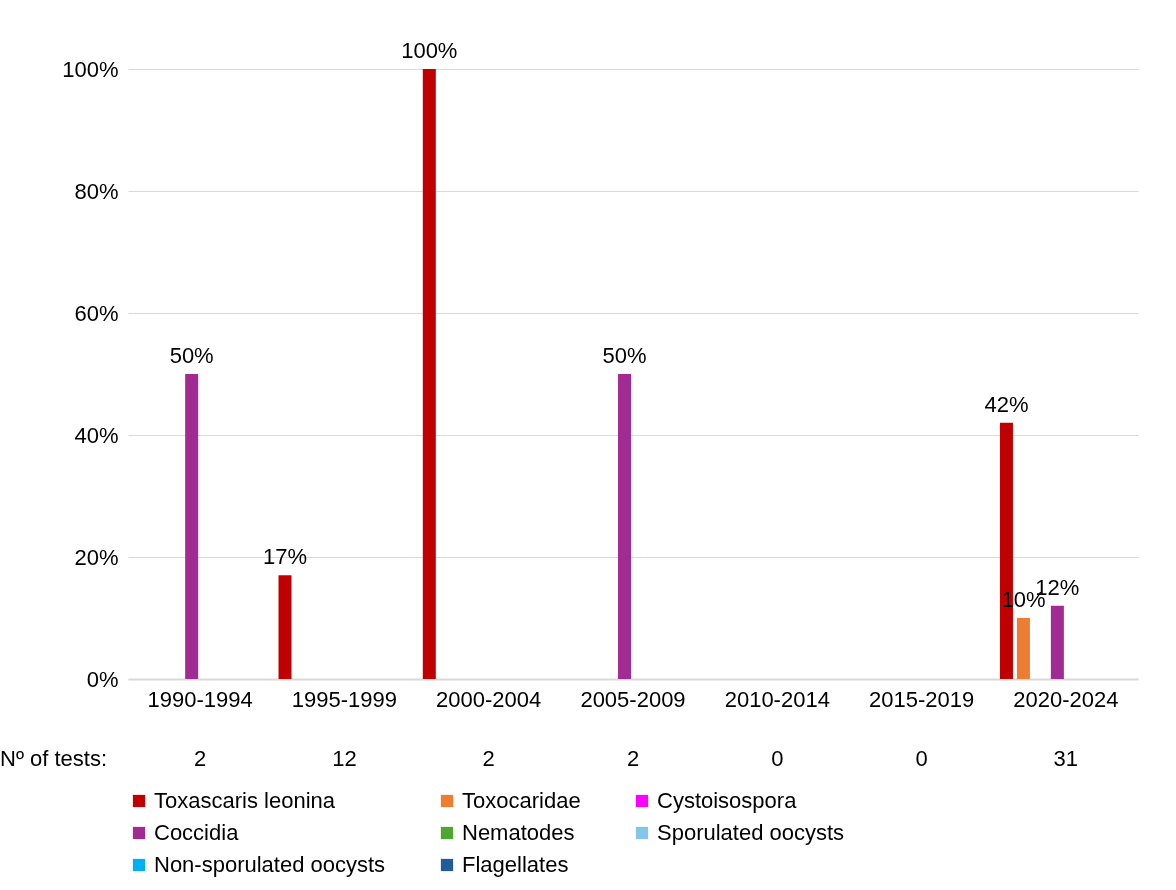 This screenshot has height=890, width=1176. Describe the element at coordinates (429, 50) in the screenshot. I see `text: 100%` at that location.